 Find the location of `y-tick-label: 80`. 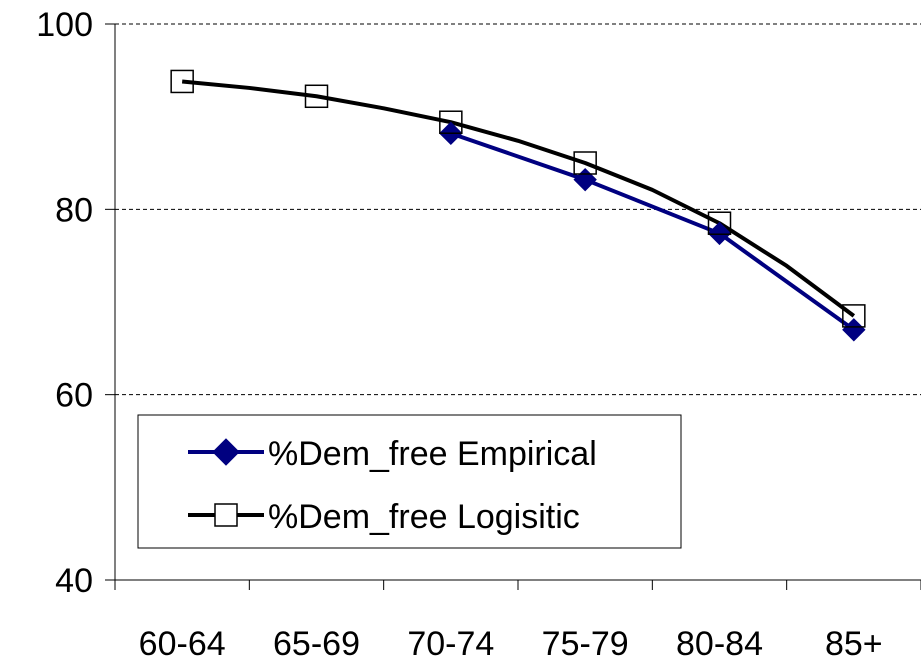

y-tick-label: 80 is located at coordinates (74, 210).